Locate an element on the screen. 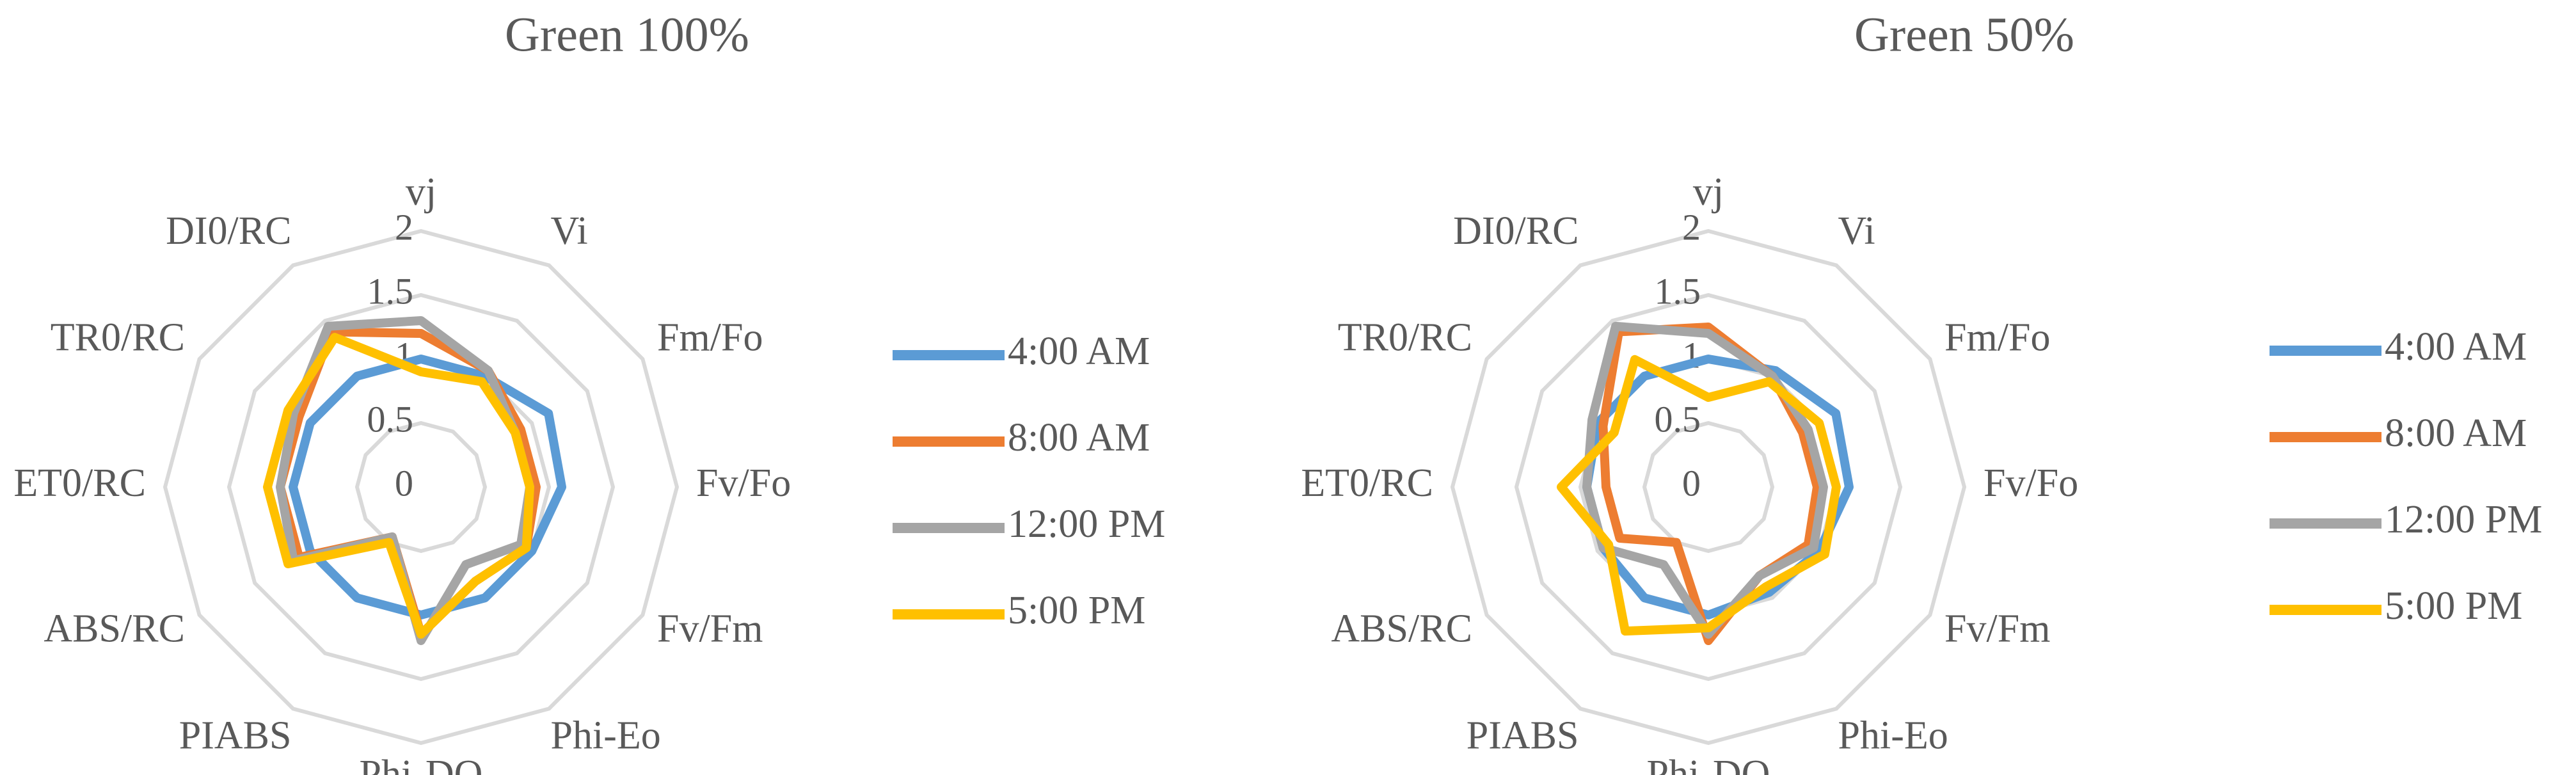  chart-title: Green 100% is located at coordinates (627, 34).